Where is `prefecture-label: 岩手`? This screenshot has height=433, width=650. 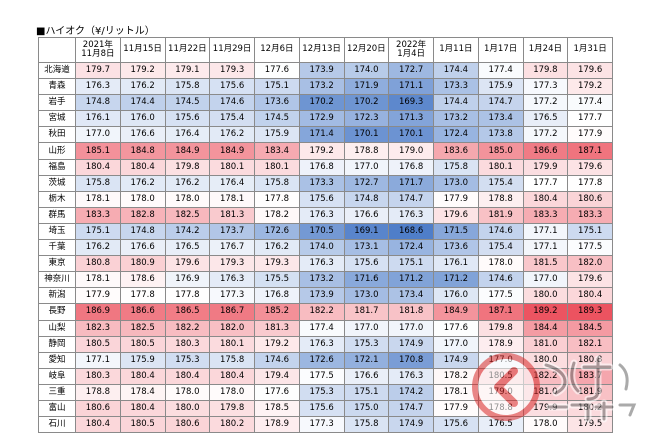 prefecture-label: 岩手 is located at coordinates (57, 103).